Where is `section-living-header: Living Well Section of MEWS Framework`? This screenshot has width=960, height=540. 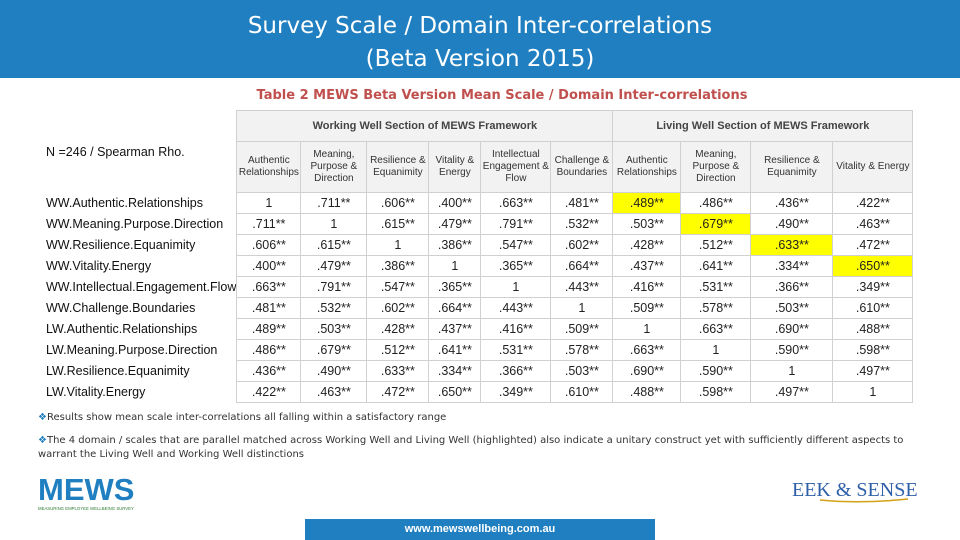
section-living-header: Living Well Section of MEWS Framework is located at coordinates (763, 126).